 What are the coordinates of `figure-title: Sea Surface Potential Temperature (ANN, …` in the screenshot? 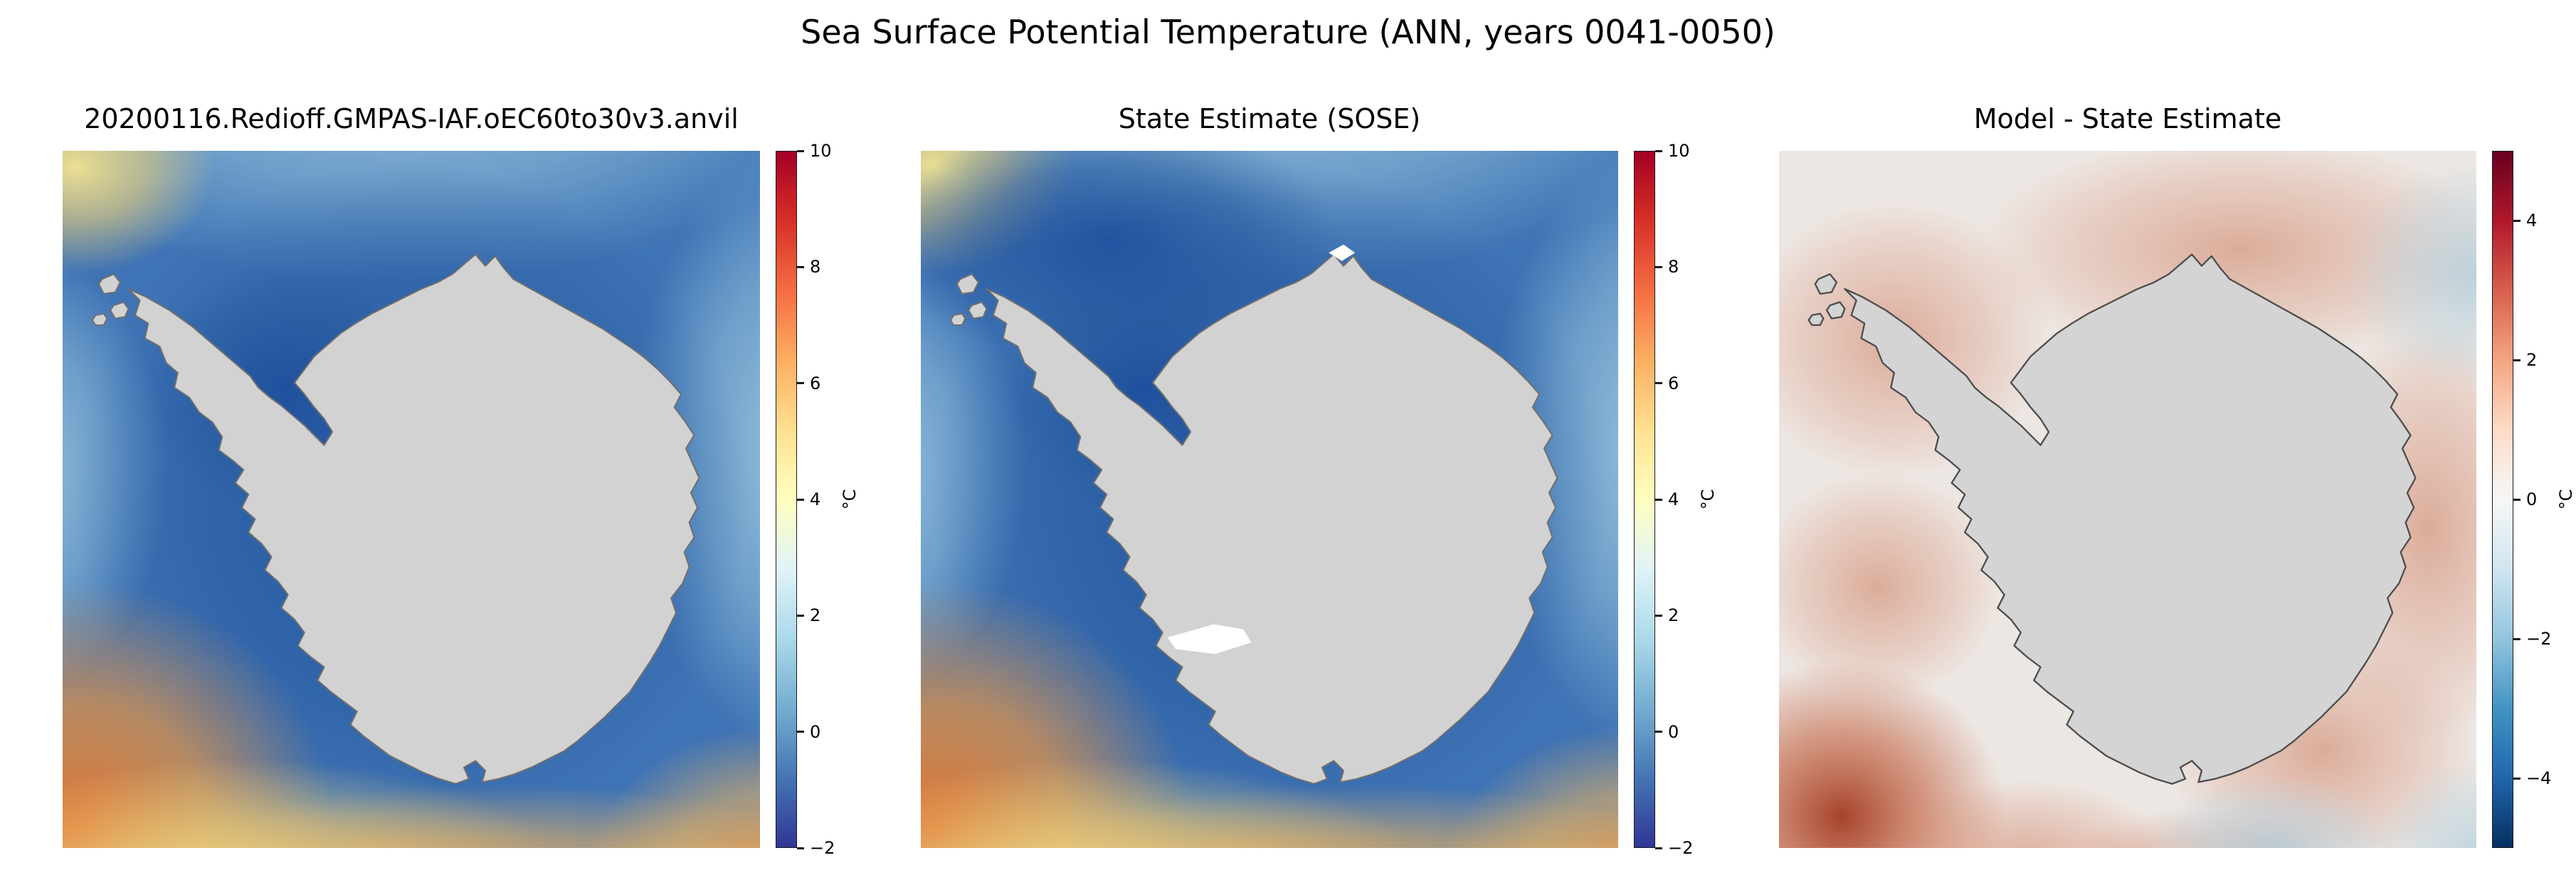 It's located at (1288, 32).